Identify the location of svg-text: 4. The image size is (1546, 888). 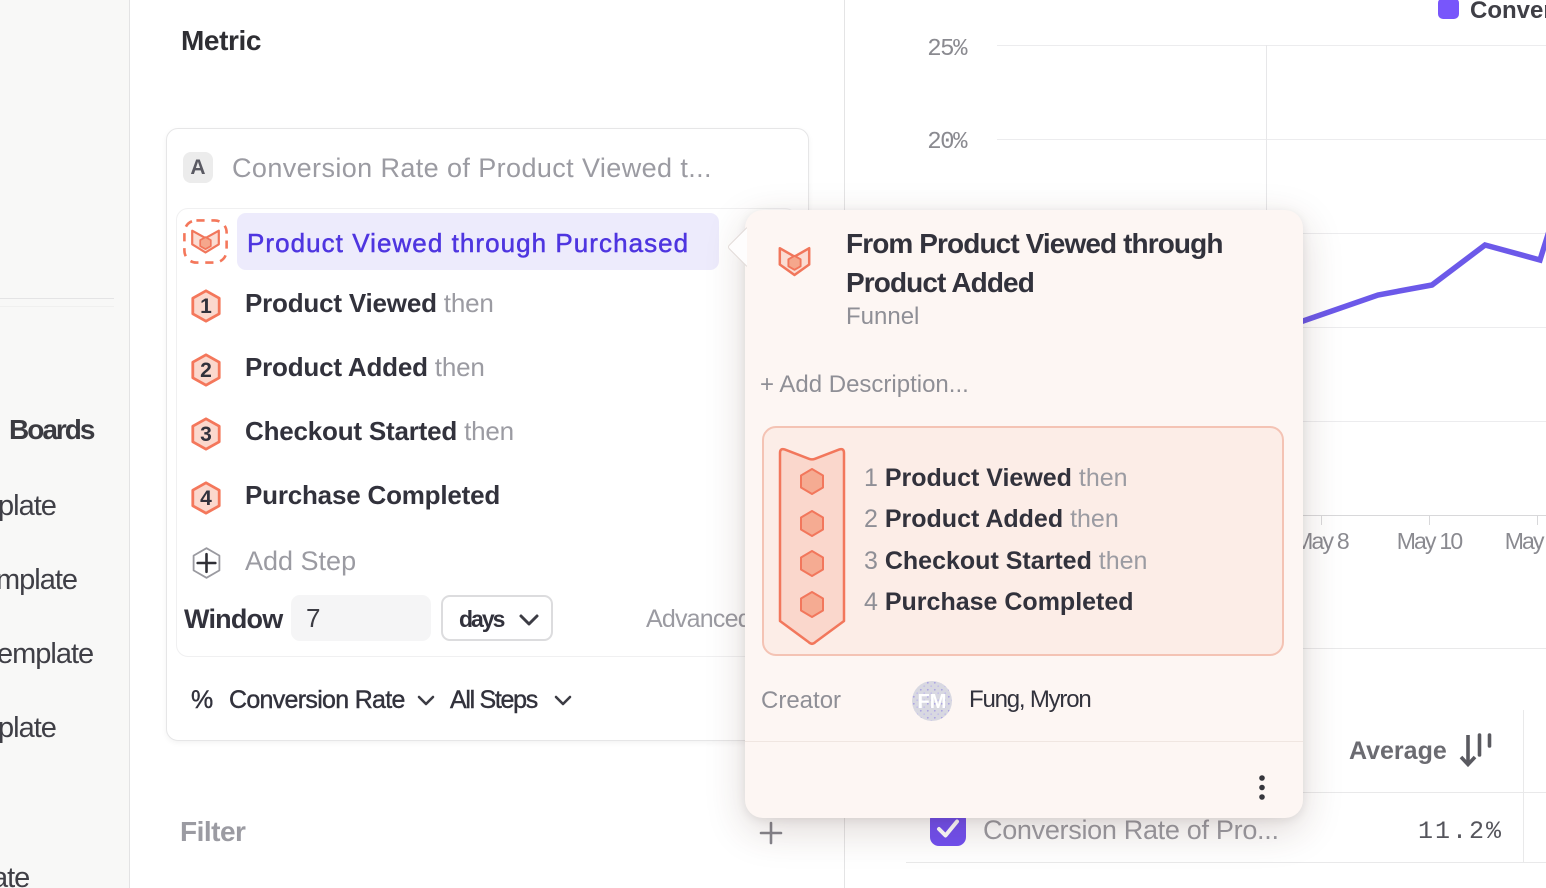
(206, 498).